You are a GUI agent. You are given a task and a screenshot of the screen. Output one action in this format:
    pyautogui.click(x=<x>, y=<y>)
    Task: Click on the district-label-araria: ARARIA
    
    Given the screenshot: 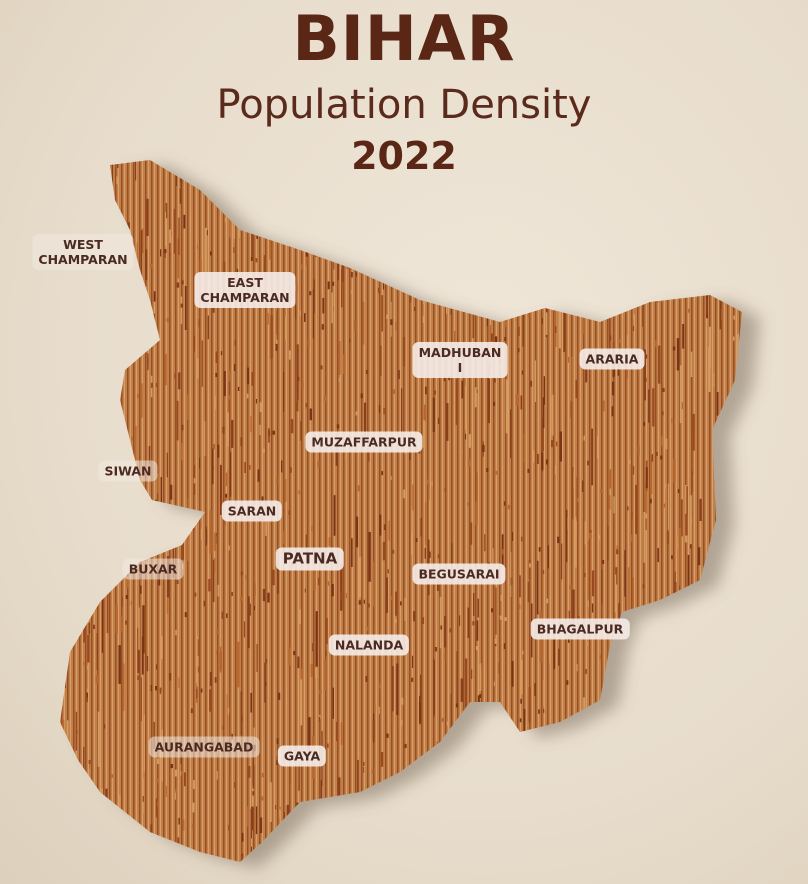 What is the action you would take?
    pyautogui.click(x=612, y=359)
    